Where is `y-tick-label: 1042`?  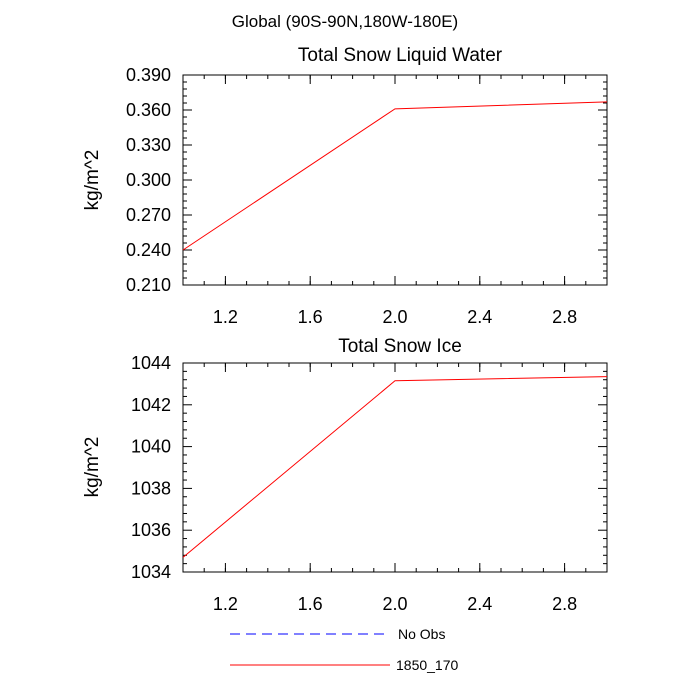 y-tick-label: 1042 is located at coordinates (151, 405).